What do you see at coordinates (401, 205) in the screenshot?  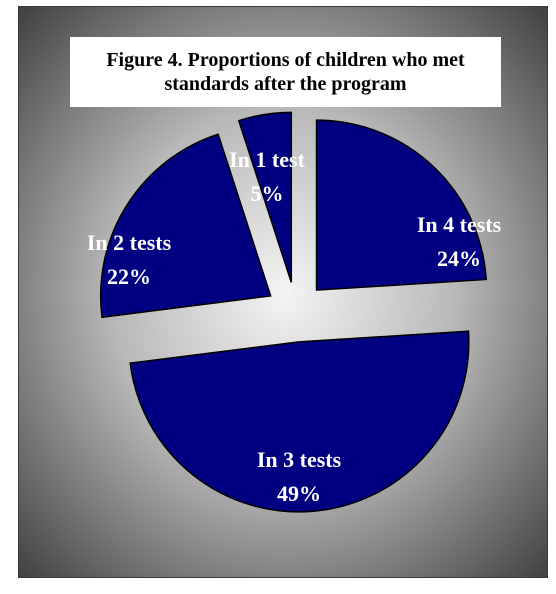 I see `pie-slice-in-4-tests` at bounding box center [401, 205].